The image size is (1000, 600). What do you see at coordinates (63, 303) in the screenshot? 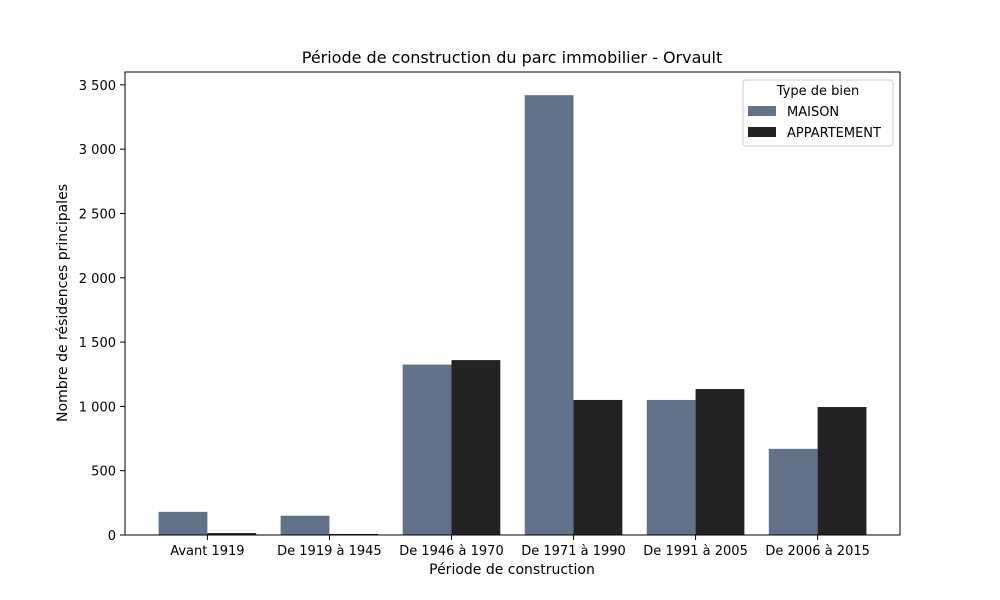
I see `y-axis-label: Nombre de résidences principales` at bounding box center [63, 303].